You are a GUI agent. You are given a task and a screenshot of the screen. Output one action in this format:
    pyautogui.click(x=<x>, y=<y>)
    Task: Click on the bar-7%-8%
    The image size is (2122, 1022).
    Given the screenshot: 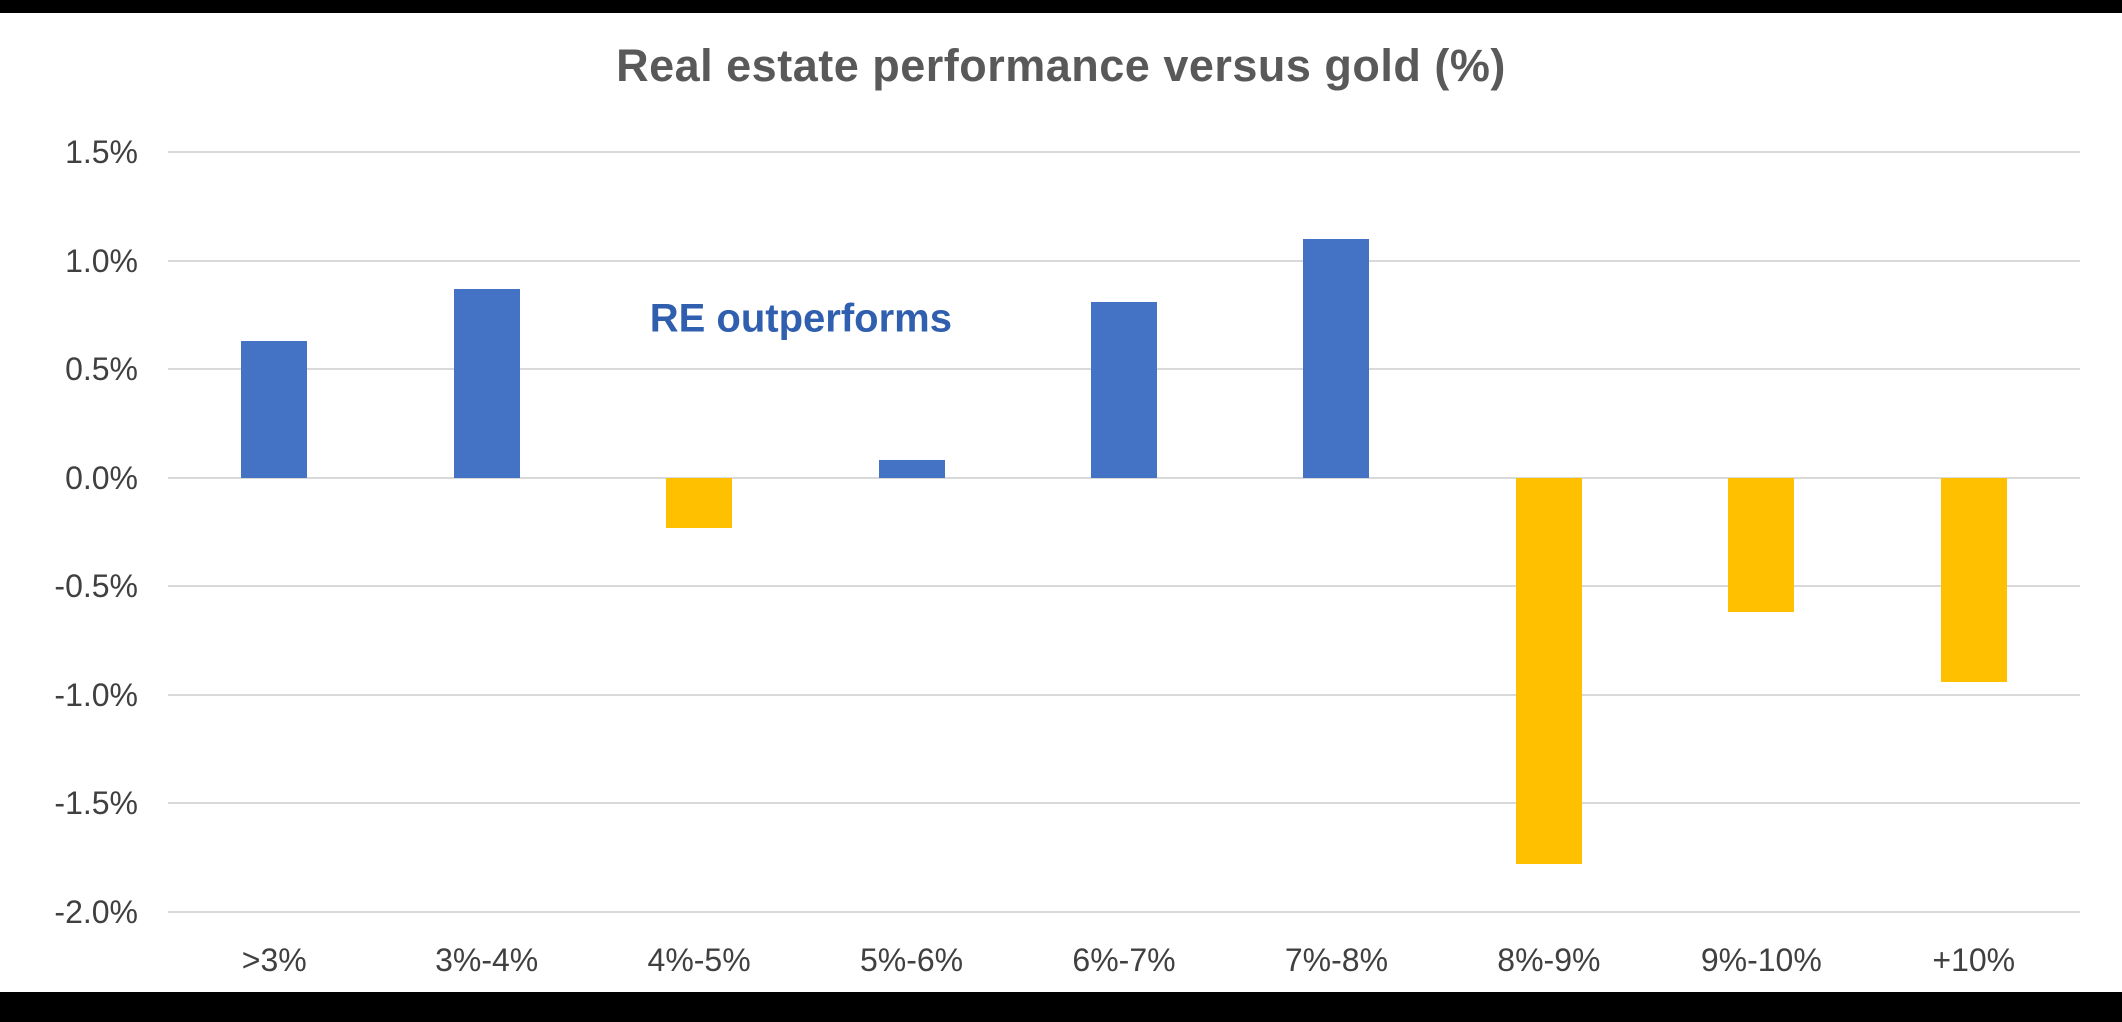 What is the action you would take?
    pyautogui.click(x=1336, y=358)
    